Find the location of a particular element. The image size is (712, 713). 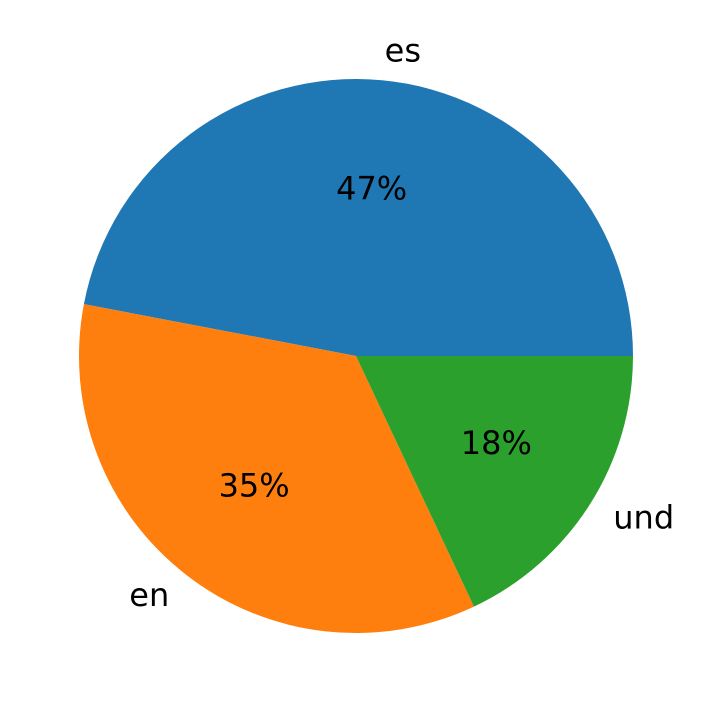

slice-label: es is located at coordinates (403, 51).